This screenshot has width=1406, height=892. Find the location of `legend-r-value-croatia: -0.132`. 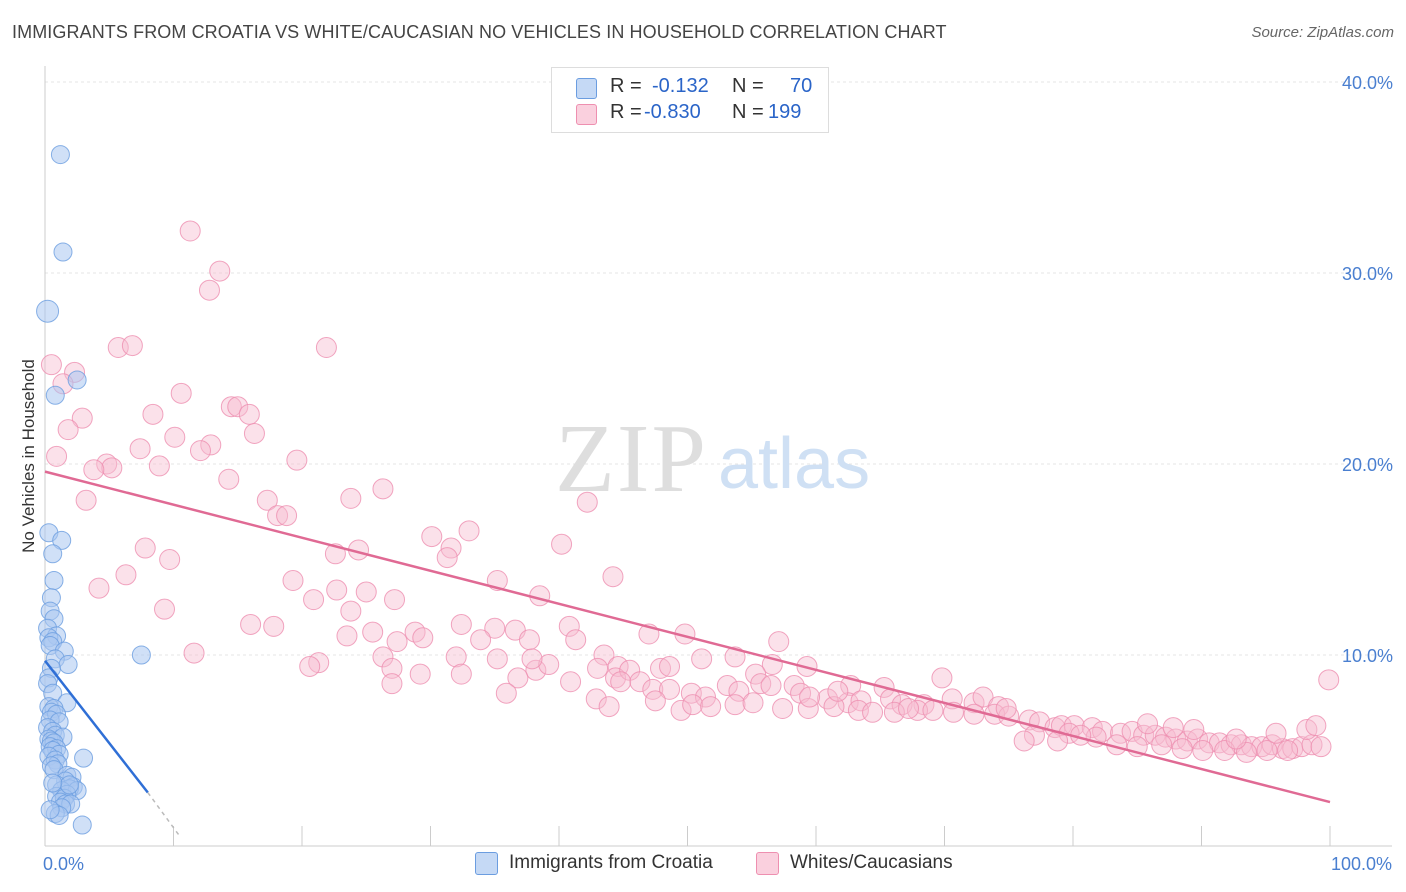

legend-r-value-croatia: -0.132 is located at coordinates (680, 86).